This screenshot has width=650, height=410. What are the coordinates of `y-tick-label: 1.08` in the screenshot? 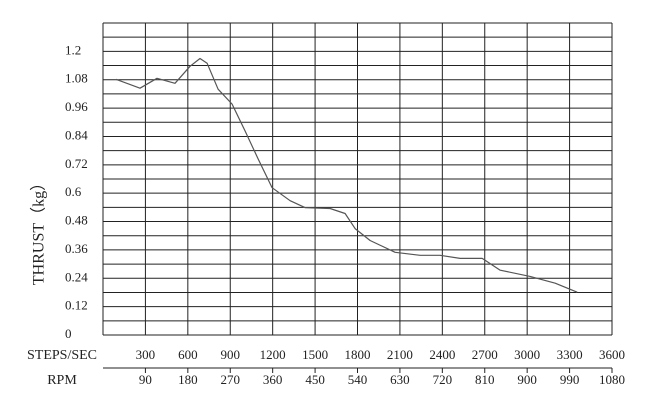 It's located at (76, 78).